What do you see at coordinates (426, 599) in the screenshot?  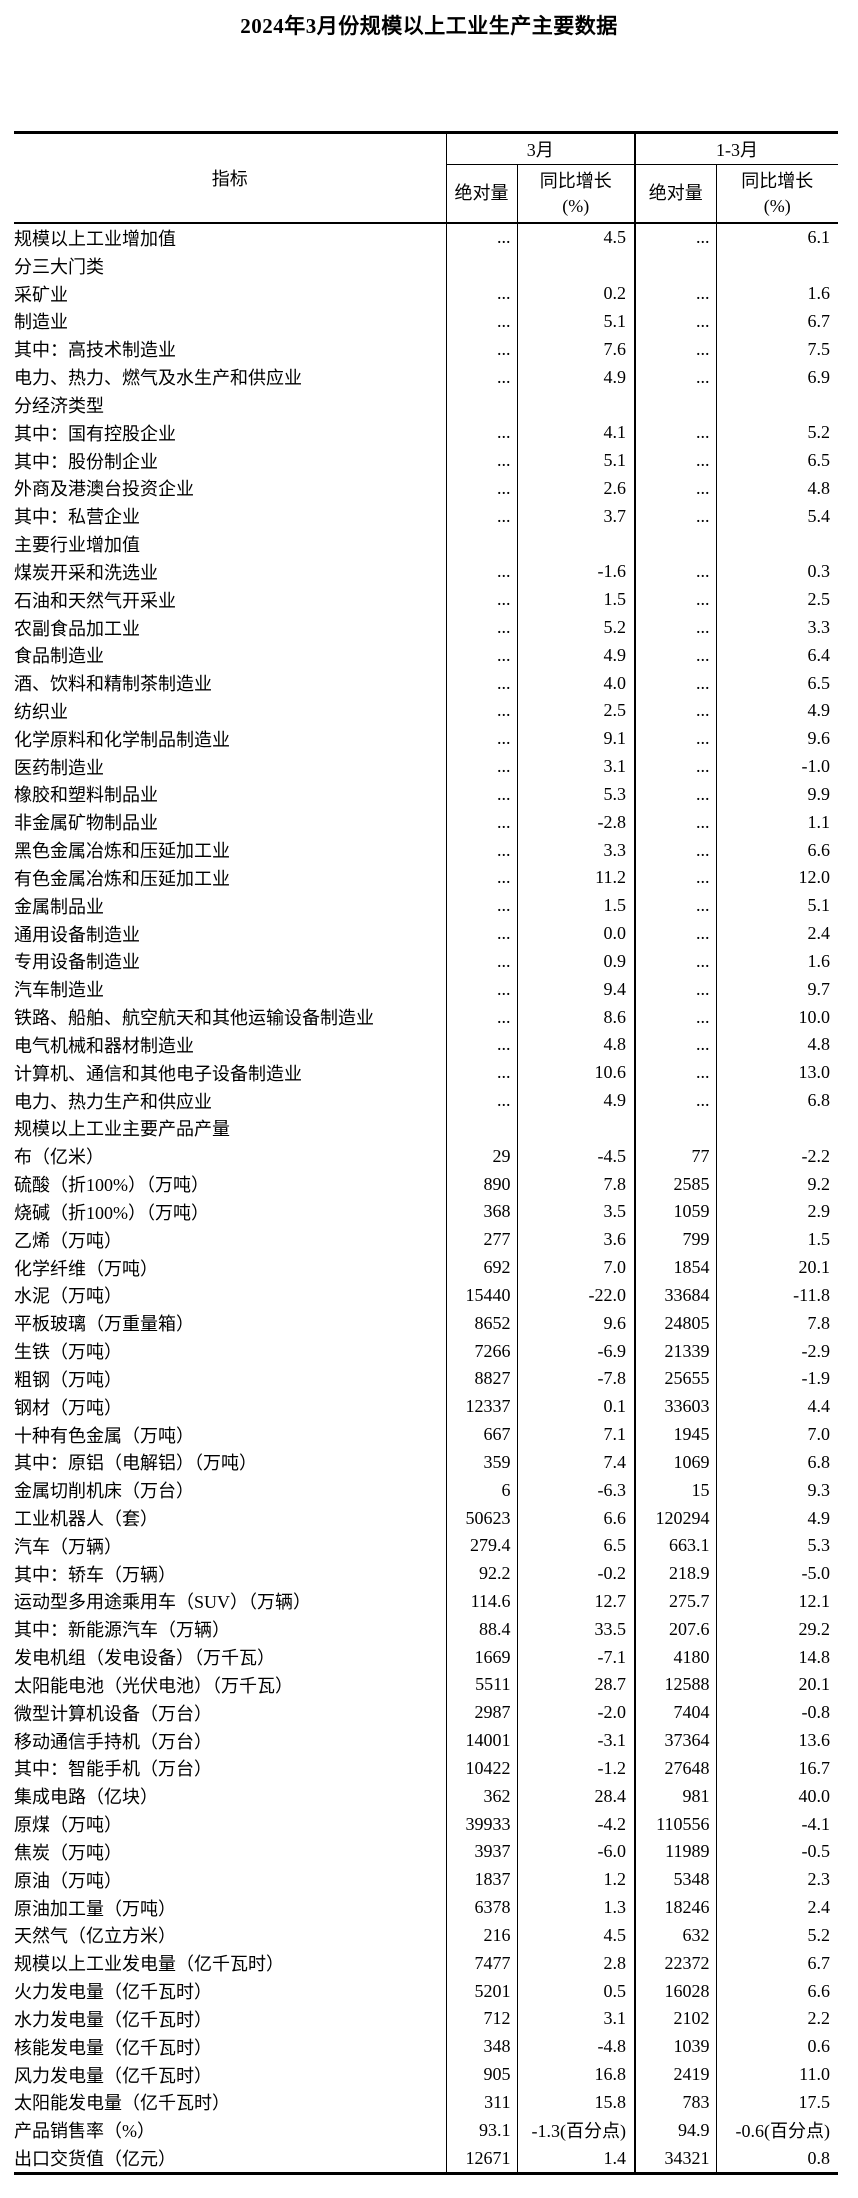 I see `table-row: 石油和天然气开采业... 1.5... 2.5` at bounding box center [426, 599].